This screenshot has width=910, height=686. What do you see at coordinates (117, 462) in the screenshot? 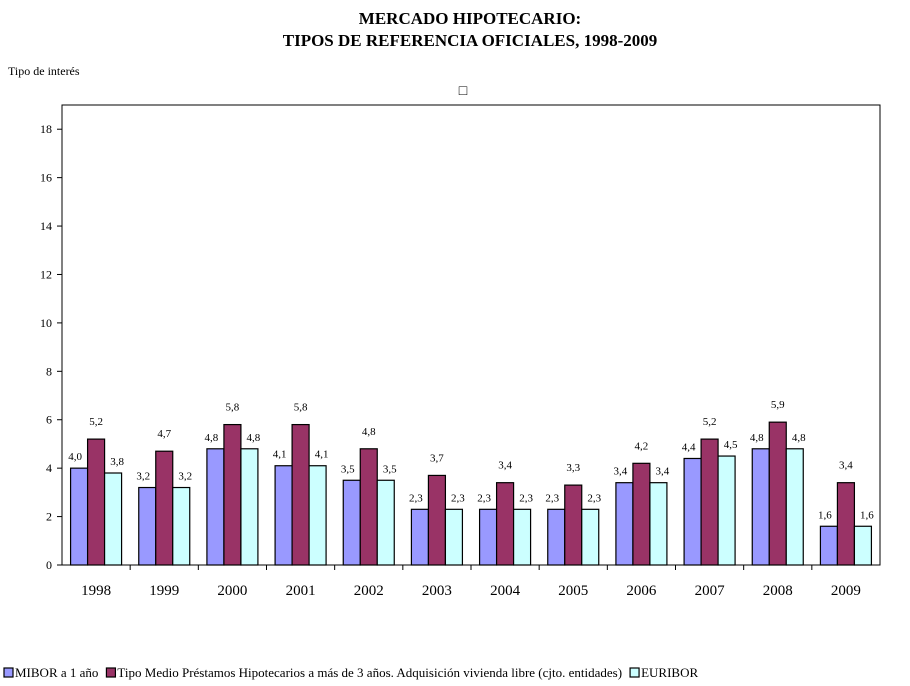
I see `value-label: 3,8` at bounding box center [117, 462].